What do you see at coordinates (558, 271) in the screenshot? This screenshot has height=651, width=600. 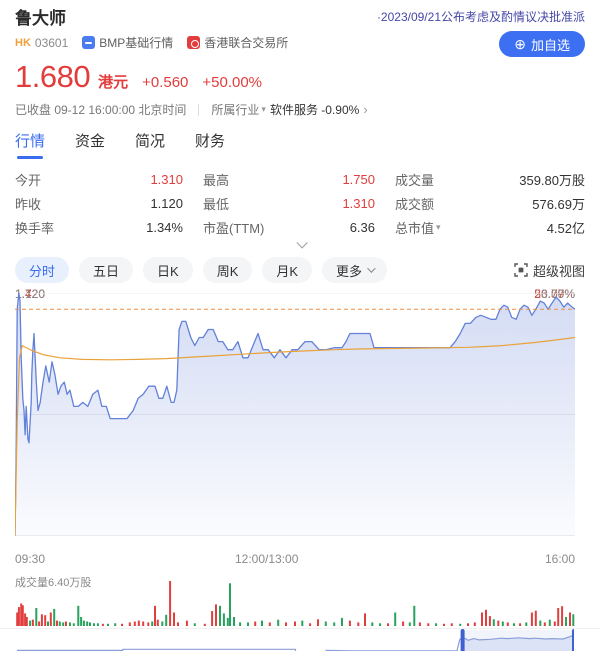 I see `super-view-label: 超级视图` at bounding box center [558, 271].